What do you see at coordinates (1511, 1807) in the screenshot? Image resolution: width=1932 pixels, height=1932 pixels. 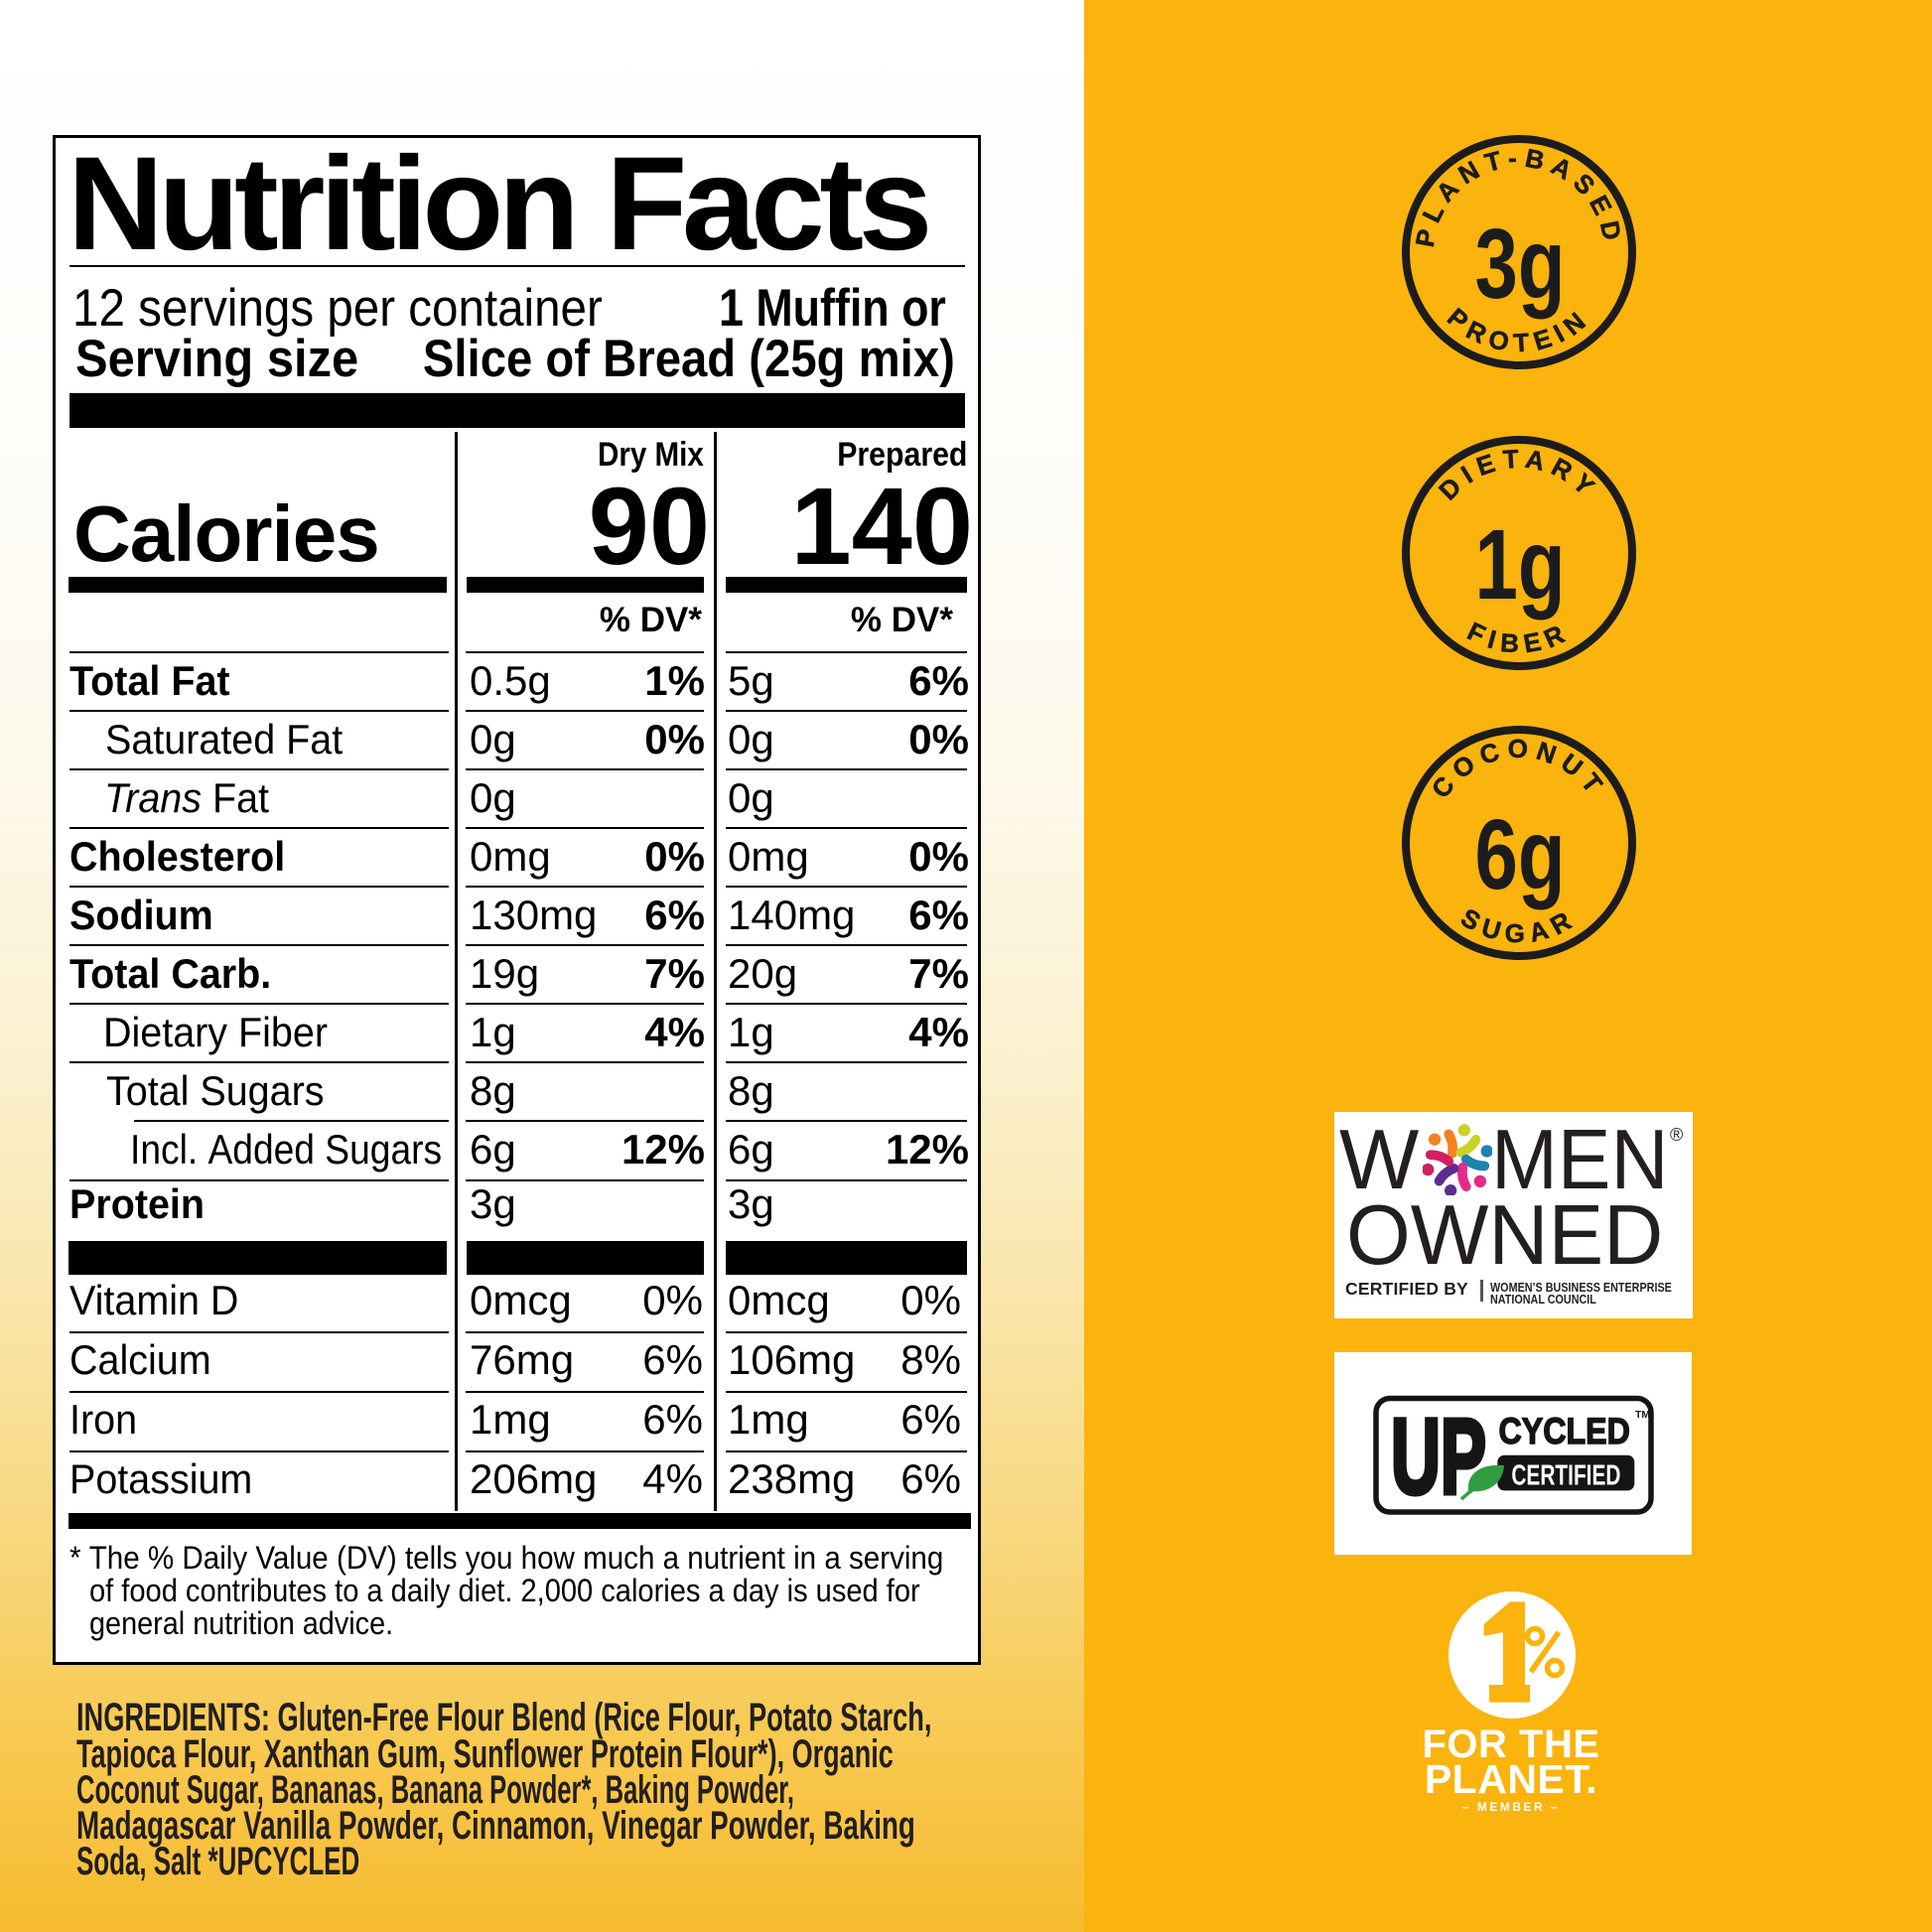 I see `svg-text: – MEMBER –` at bounding box center [1511, 1807].